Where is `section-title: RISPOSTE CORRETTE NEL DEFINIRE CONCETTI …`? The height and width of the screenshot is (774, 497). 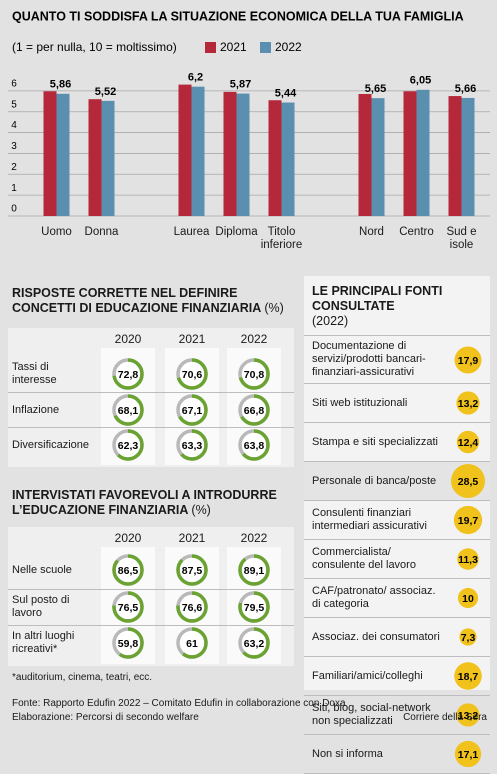 section-title: RISPOSTE CORRETTE NEL DEFINIRE CONCETTI … is located at coordinates (152, 301).